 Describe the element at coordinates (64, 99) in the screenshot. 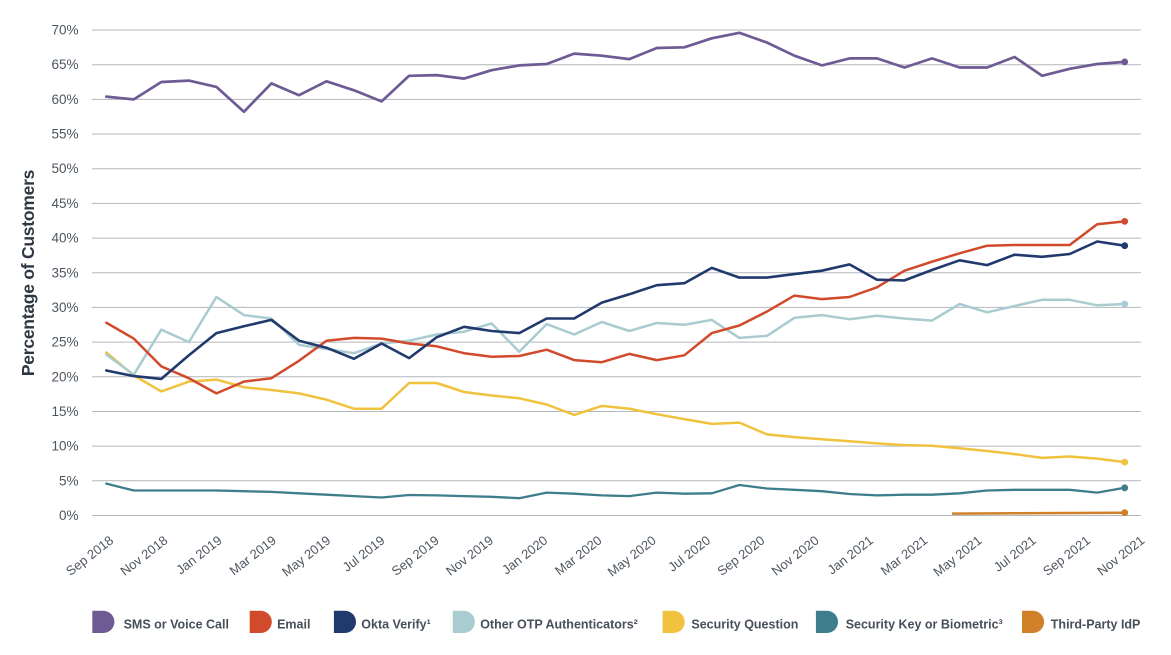

I see `svg-text: 60%` at that location.